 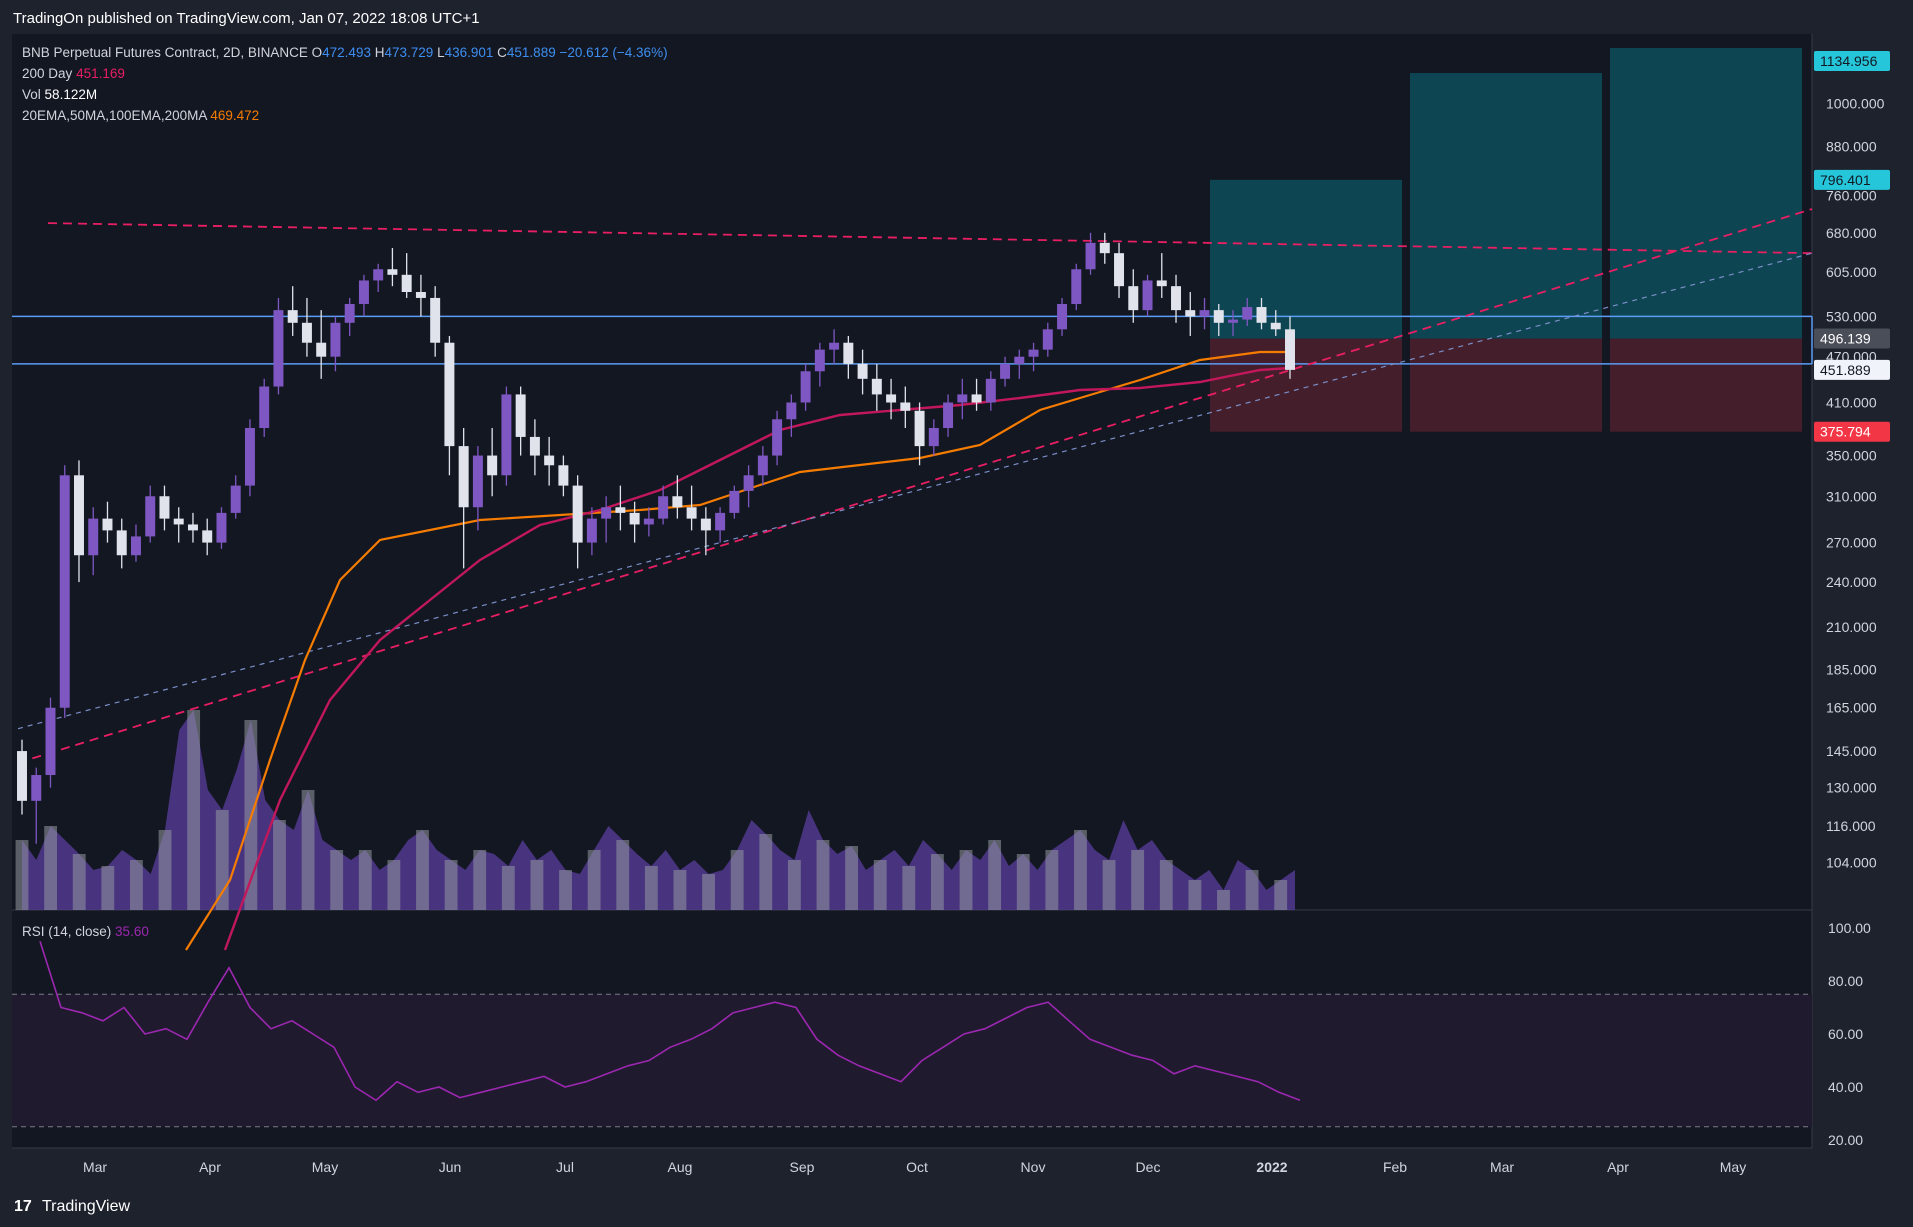 I want to click on price-tag: 1134.956, so click(x=1852, y=61).